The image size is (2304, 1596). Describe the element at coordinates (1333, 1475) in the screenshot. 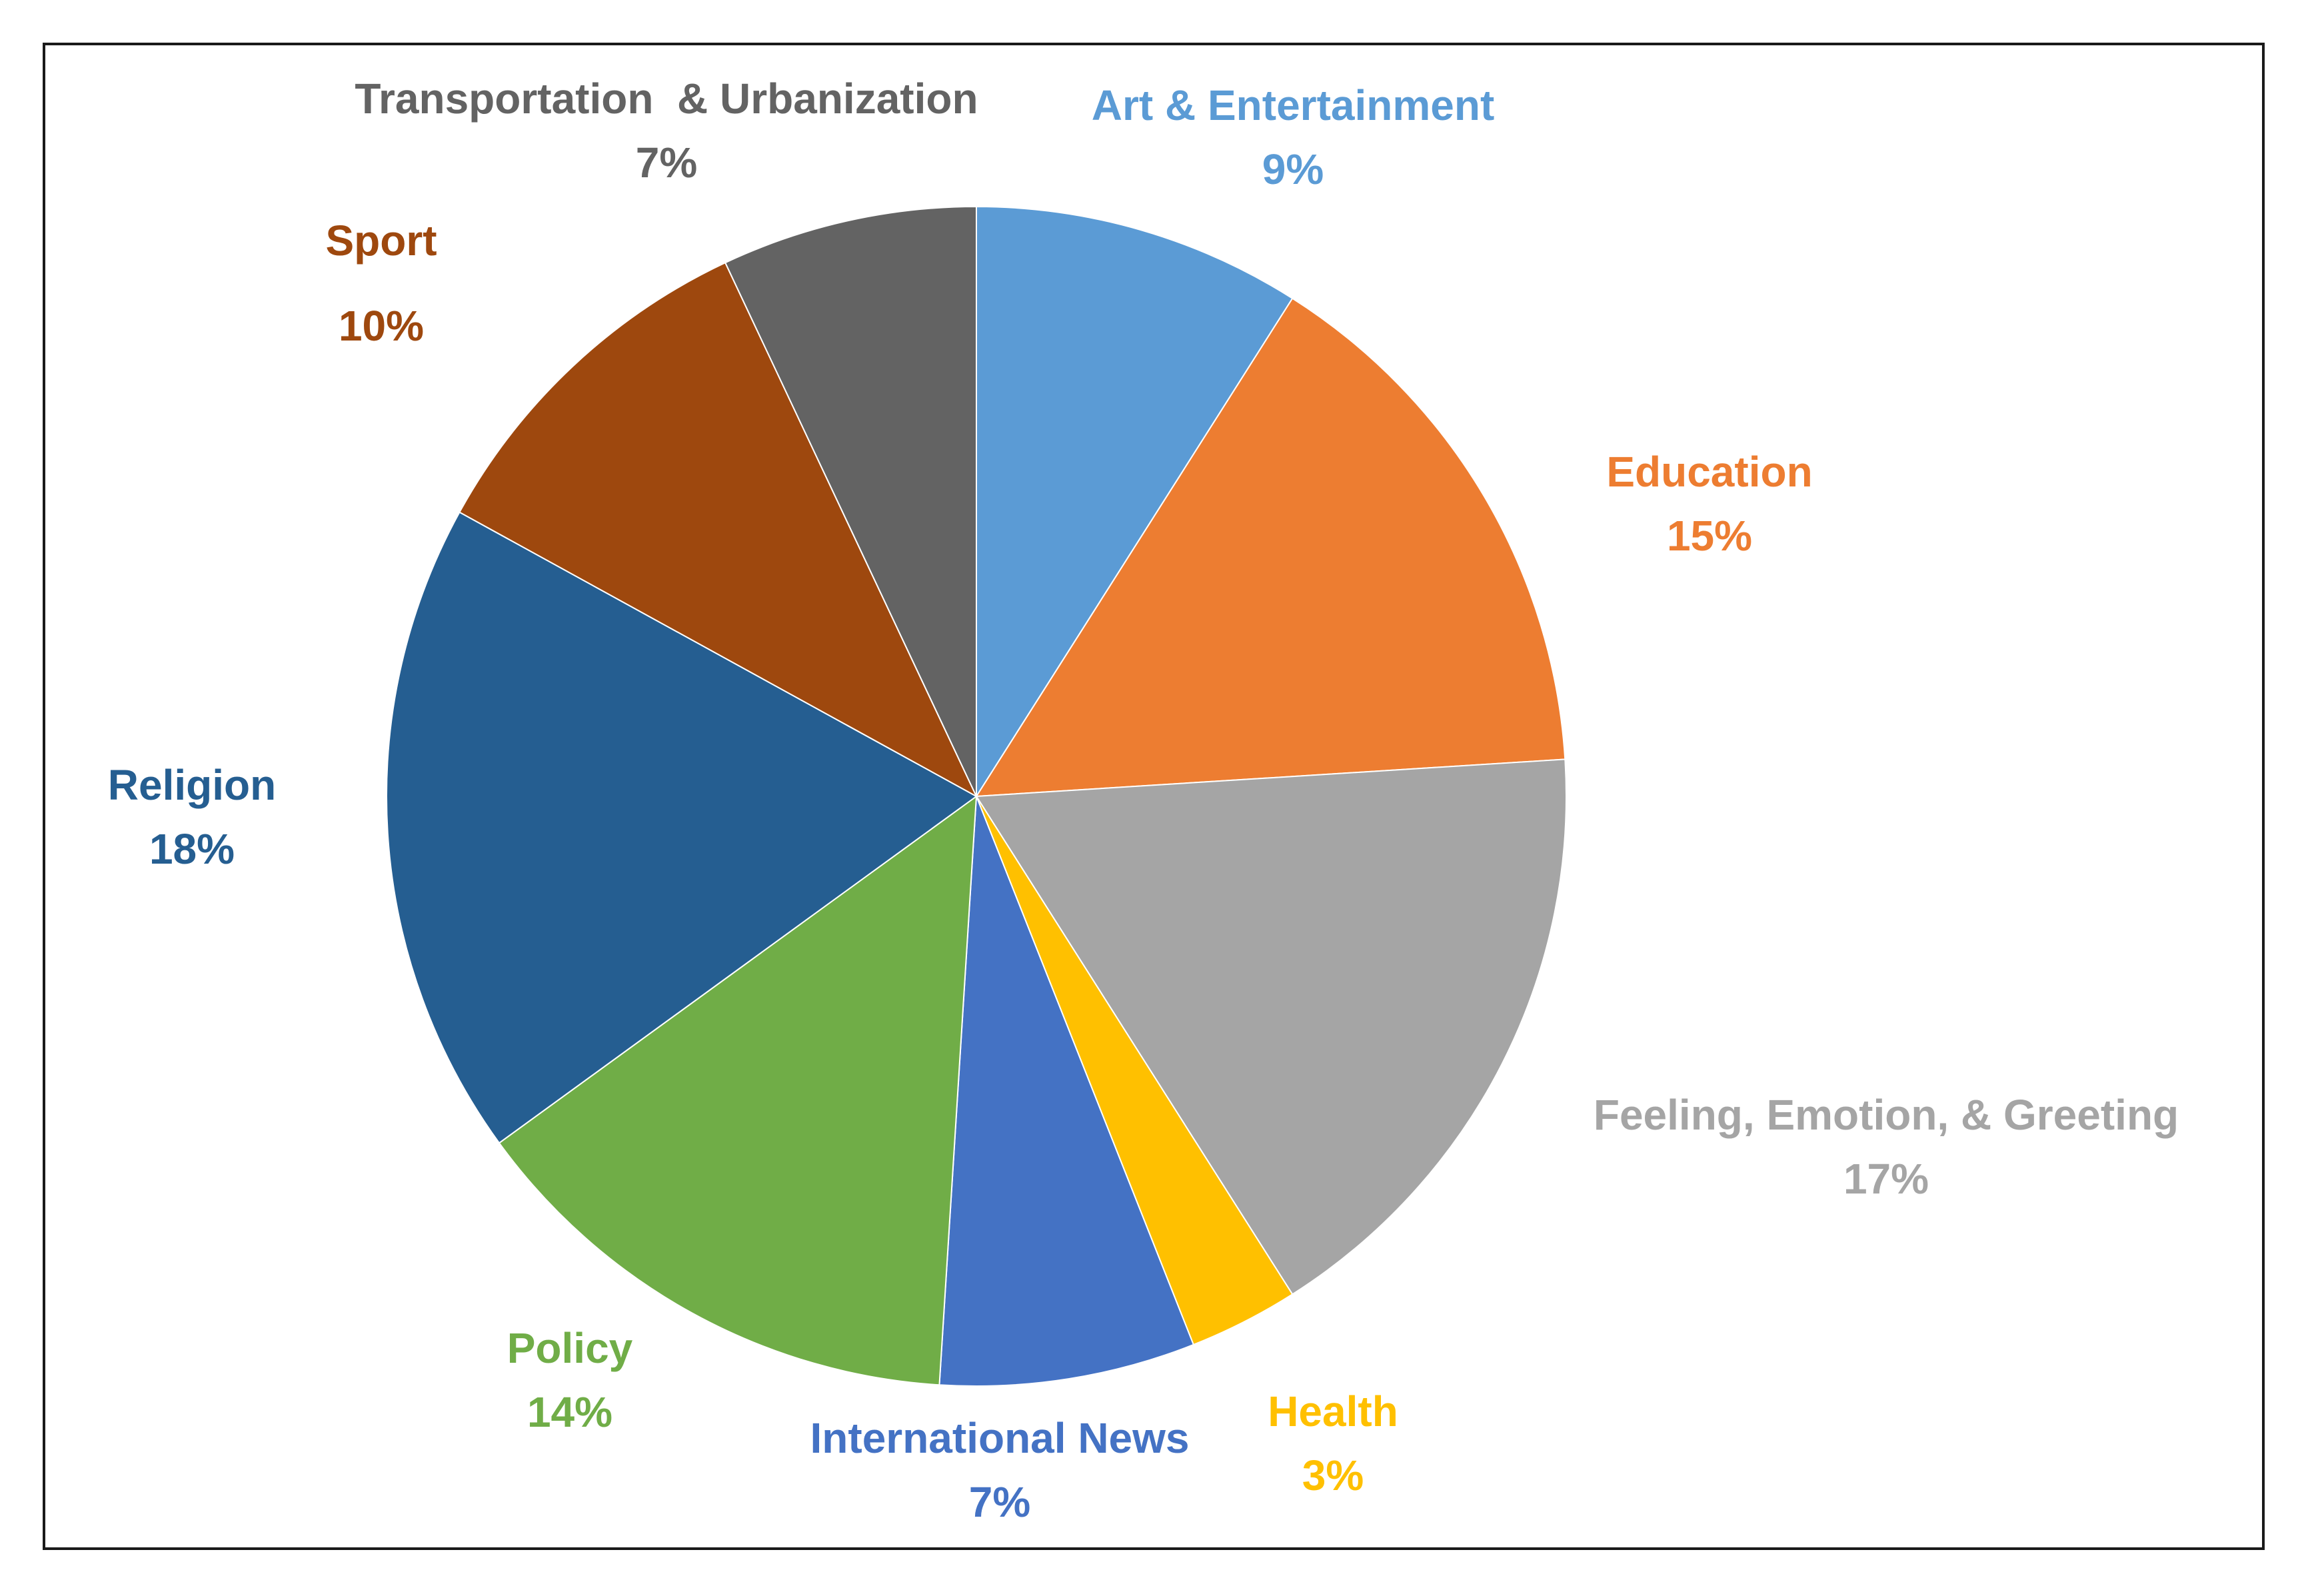

I see `slice-value-health: 3%` at that location.